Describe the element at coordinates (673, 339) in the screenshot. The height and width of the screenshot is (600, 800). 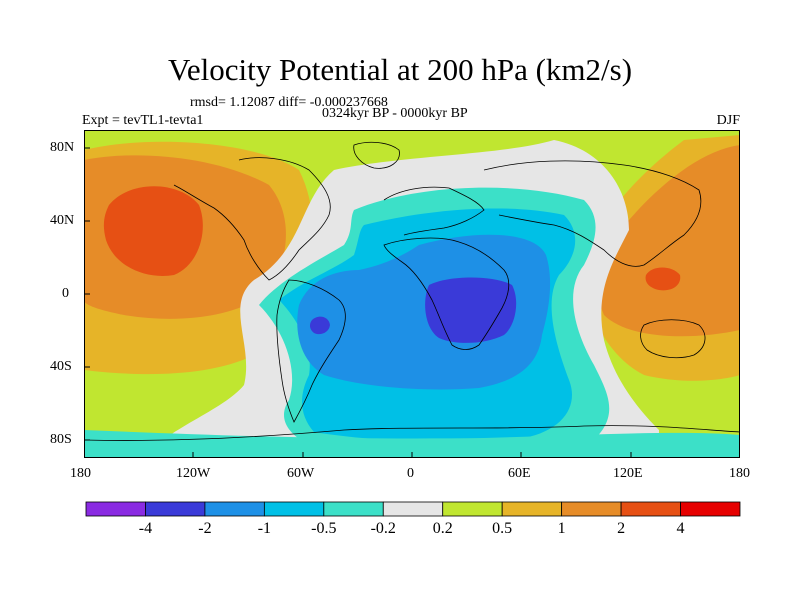
I see `coastline-australia` at that location.